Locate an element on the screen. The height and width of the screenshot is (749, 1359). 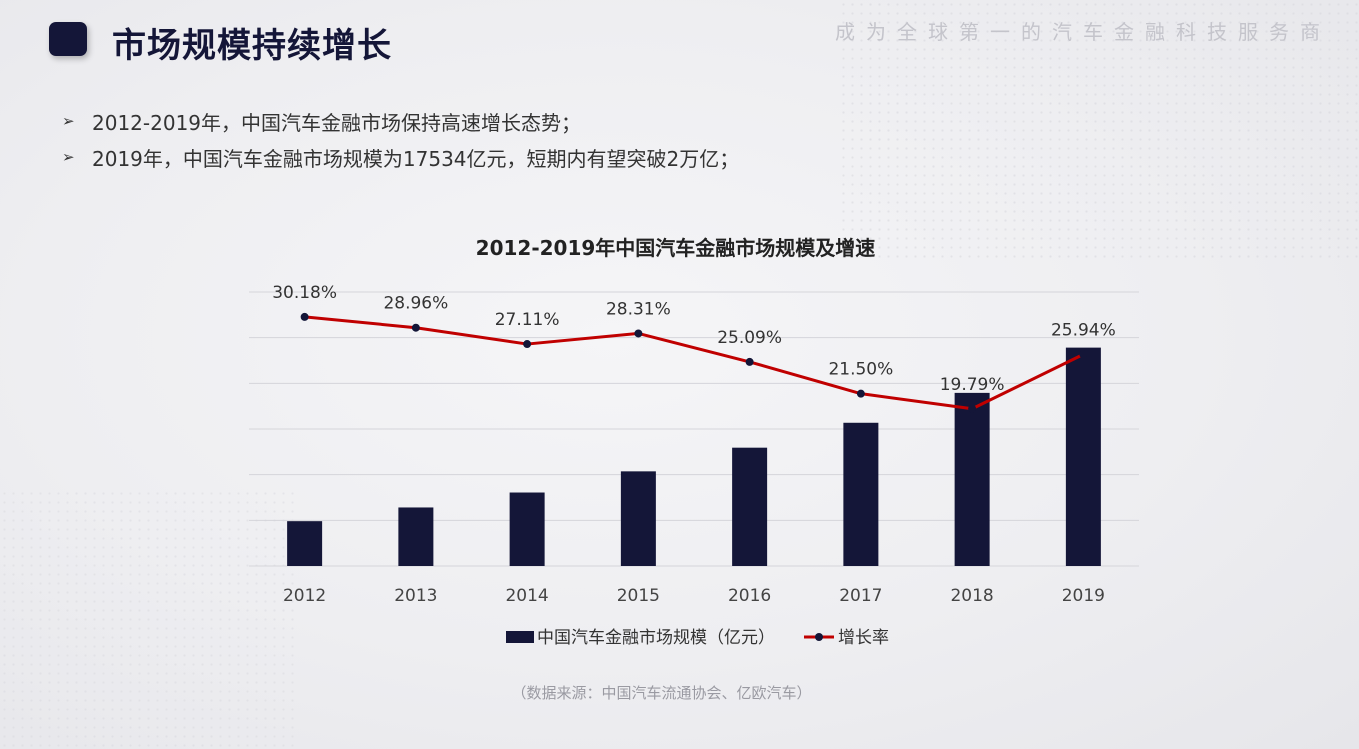
x-tick-label: 2017 is located at coordinates (860, 596).